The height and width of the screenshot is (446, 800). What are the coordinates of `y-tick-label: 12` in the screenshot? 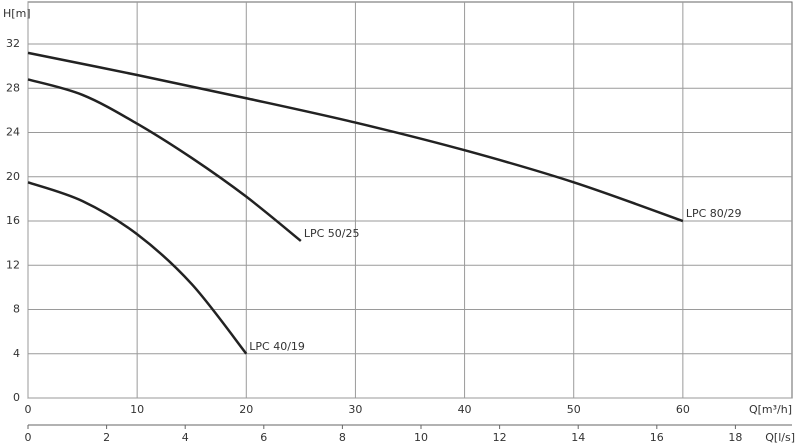 It's located at (13, 264).